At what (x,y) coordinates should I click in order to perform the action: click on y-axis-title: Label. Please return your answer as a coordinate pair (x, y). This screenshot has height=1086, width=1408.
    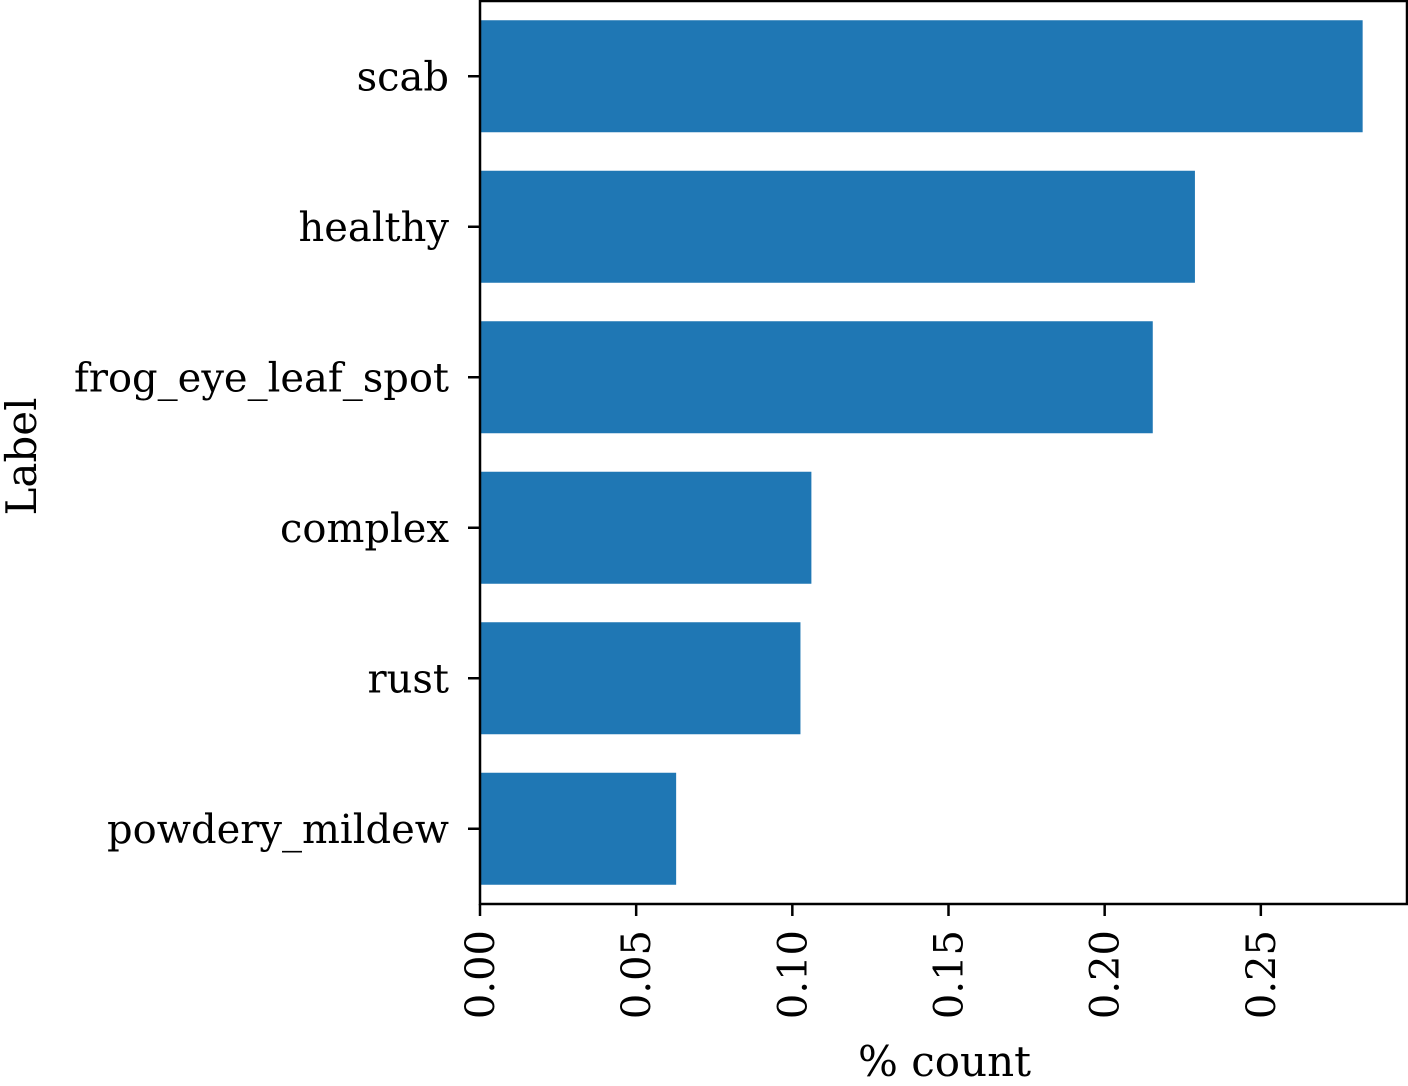
    Looking at the image, I should click on (23, 456).